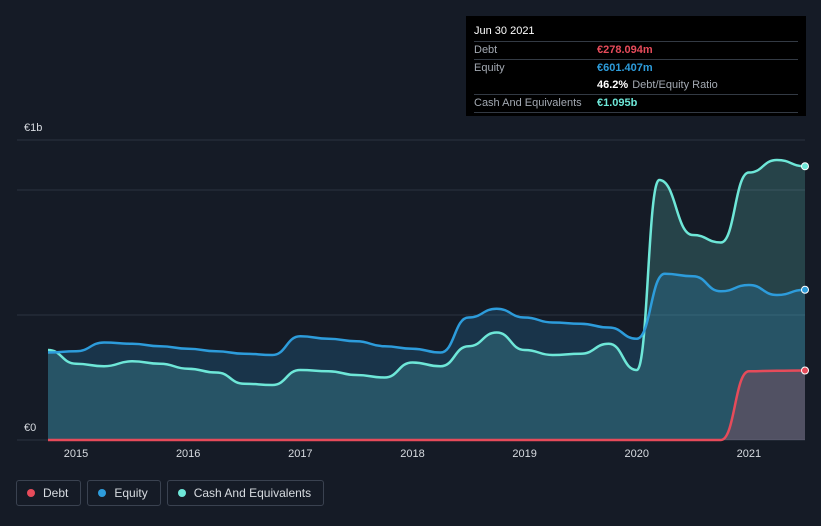  Describe the element at coordinates (188, 454) in the screenshot. I see `x-tick-label: 2016` at that location.